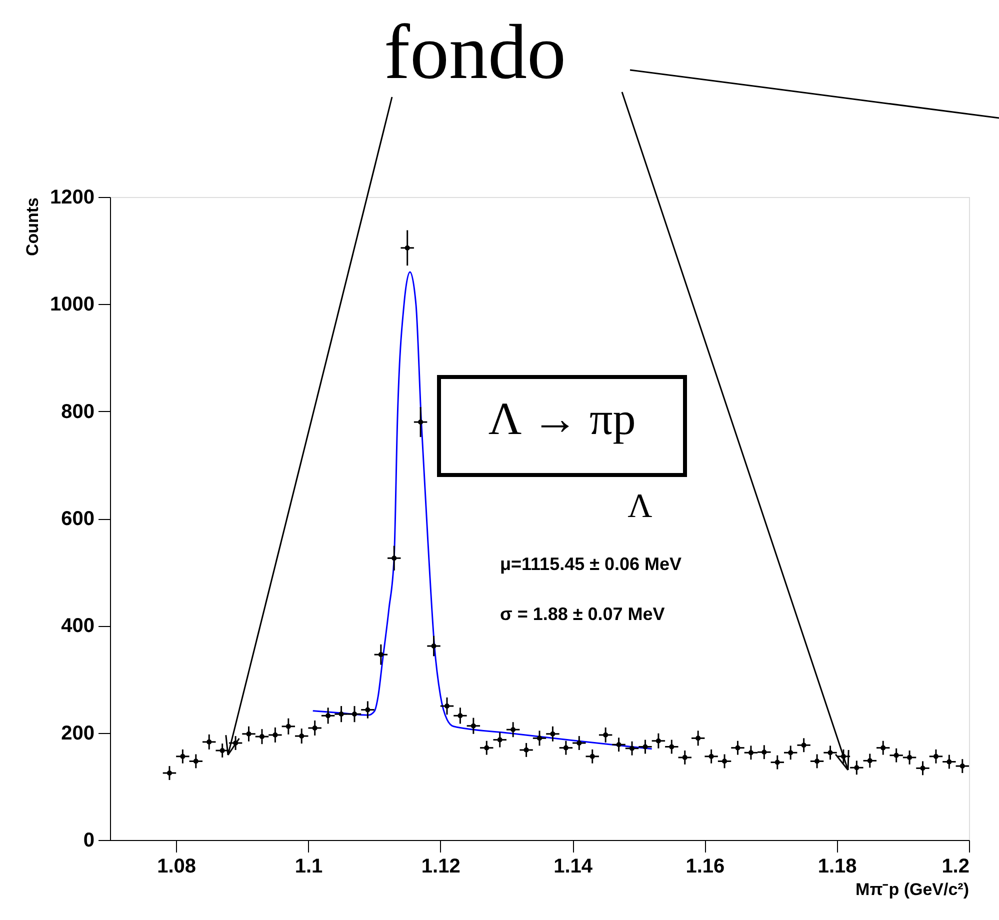 The image size is (999, 920). What do you see at coordinates (837, 867) in the screenshot?
I see `x-tick-label: 1.18` at bounding box center [837, 867].